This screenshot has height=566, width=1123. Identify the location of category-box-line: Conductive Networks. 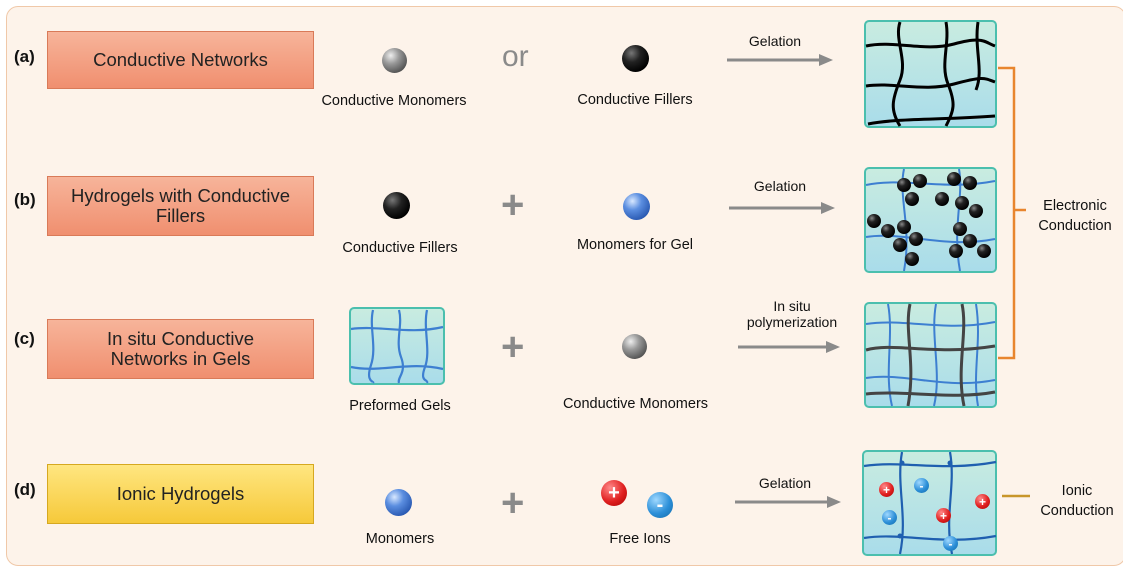
(180, 59).